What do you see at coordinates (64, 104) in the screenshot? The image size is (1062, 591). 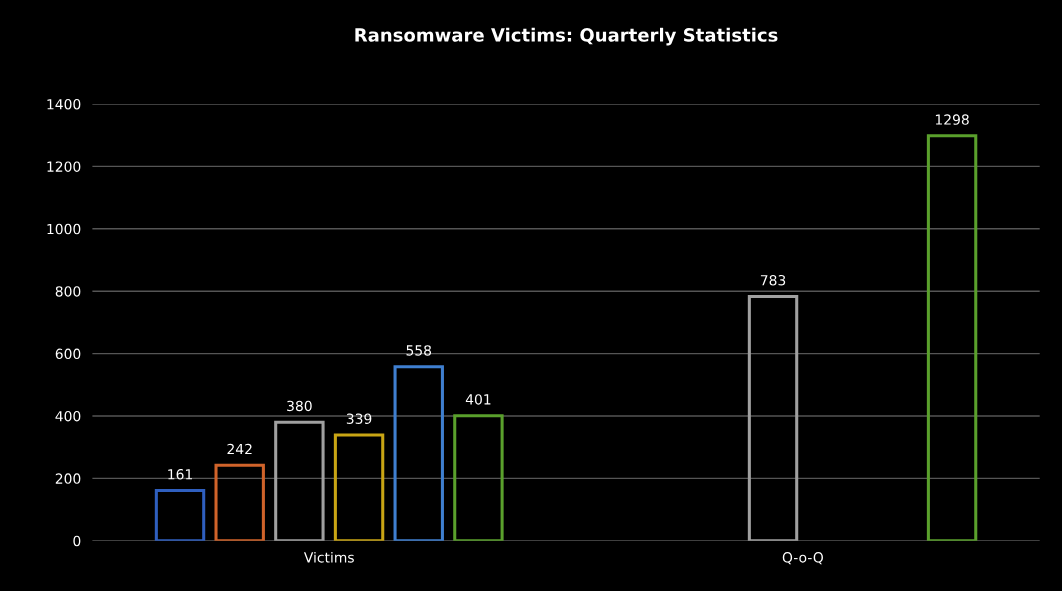 I see `y-tick-label: 1400` at bounding box center [64, 104].